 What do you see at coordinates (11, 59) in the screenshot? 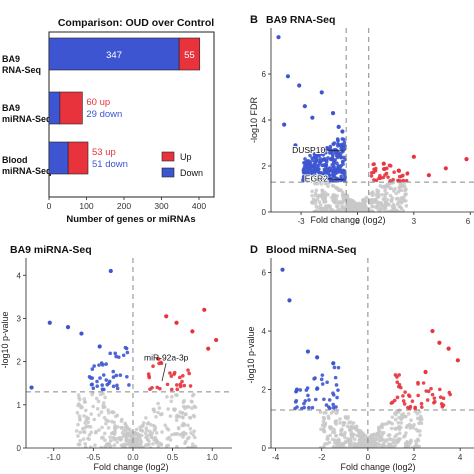
I see `category-label-0-line1: BA9` at bounding box center [11, 59].